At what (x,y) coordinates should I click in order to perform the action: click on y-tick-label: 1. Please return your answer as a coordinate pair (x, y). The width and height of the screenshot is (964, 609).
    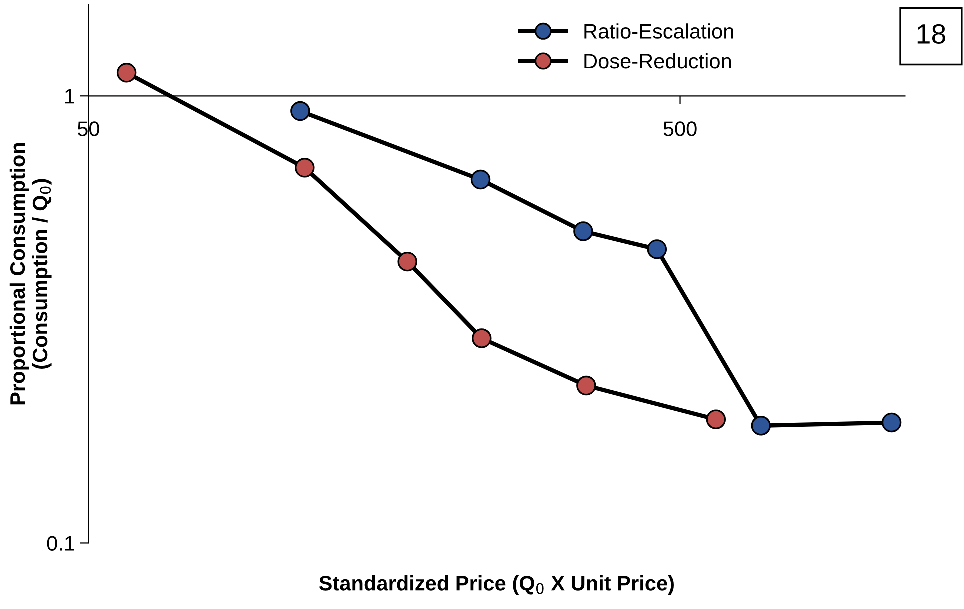
    Looking at the image, I should click on (69, 96).